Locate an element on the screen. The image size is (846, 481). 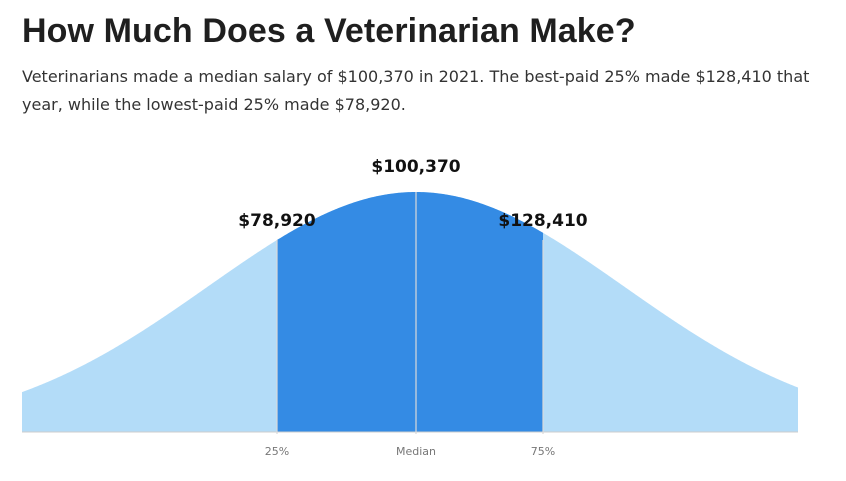
page-title: How Much Does a Veterinarian Make? is located at coordinates (329, 31).